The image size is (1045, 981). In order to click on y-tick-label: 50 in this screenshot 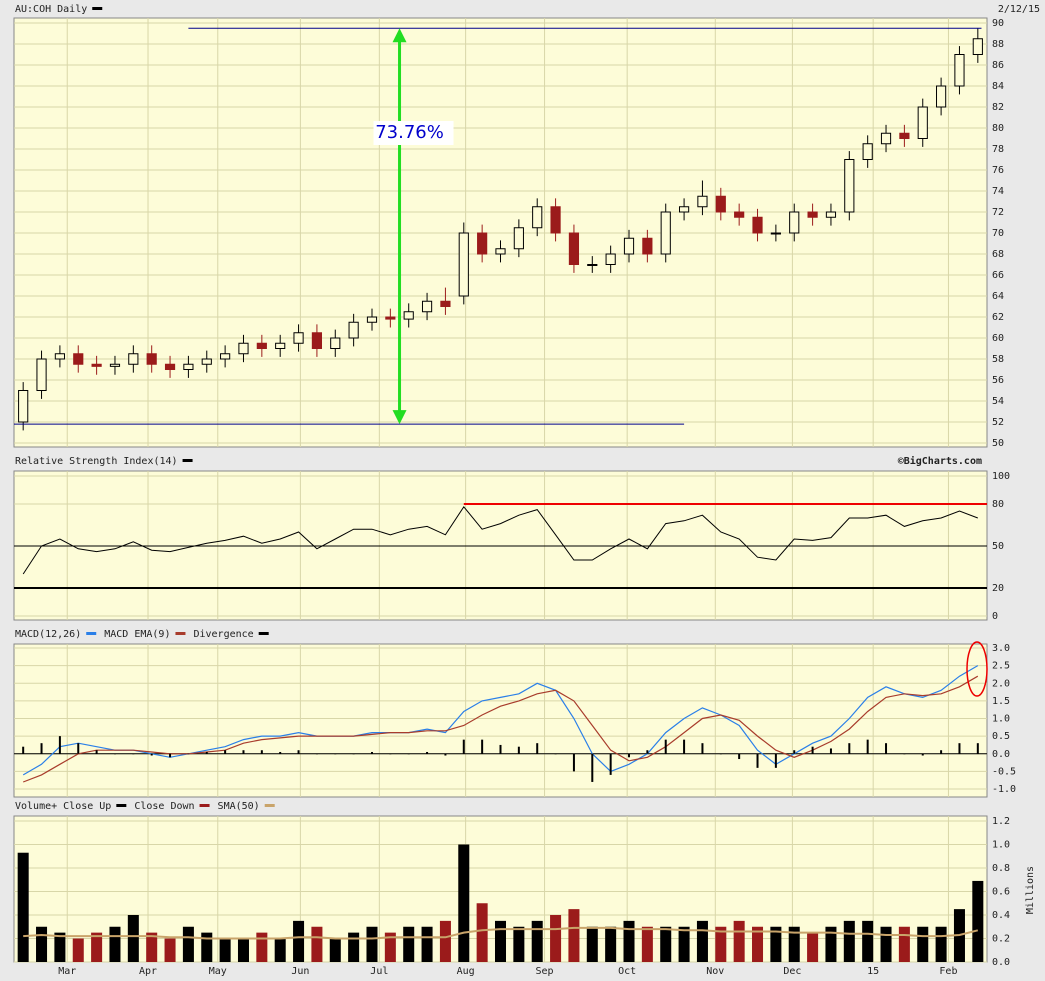, I will do `click(998, 443)`.